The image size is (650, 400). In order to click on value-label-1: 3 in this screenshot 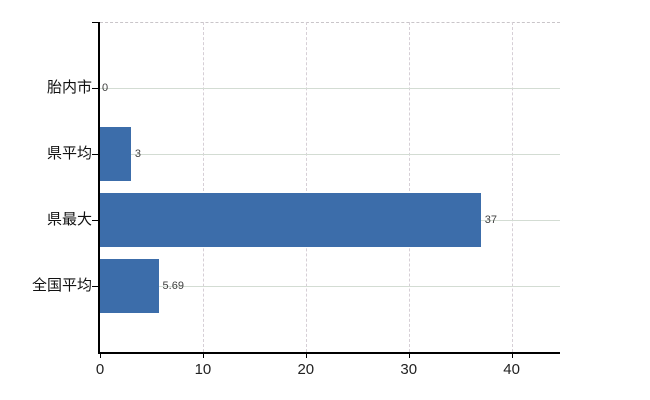, I will do `click(137, 154)`.